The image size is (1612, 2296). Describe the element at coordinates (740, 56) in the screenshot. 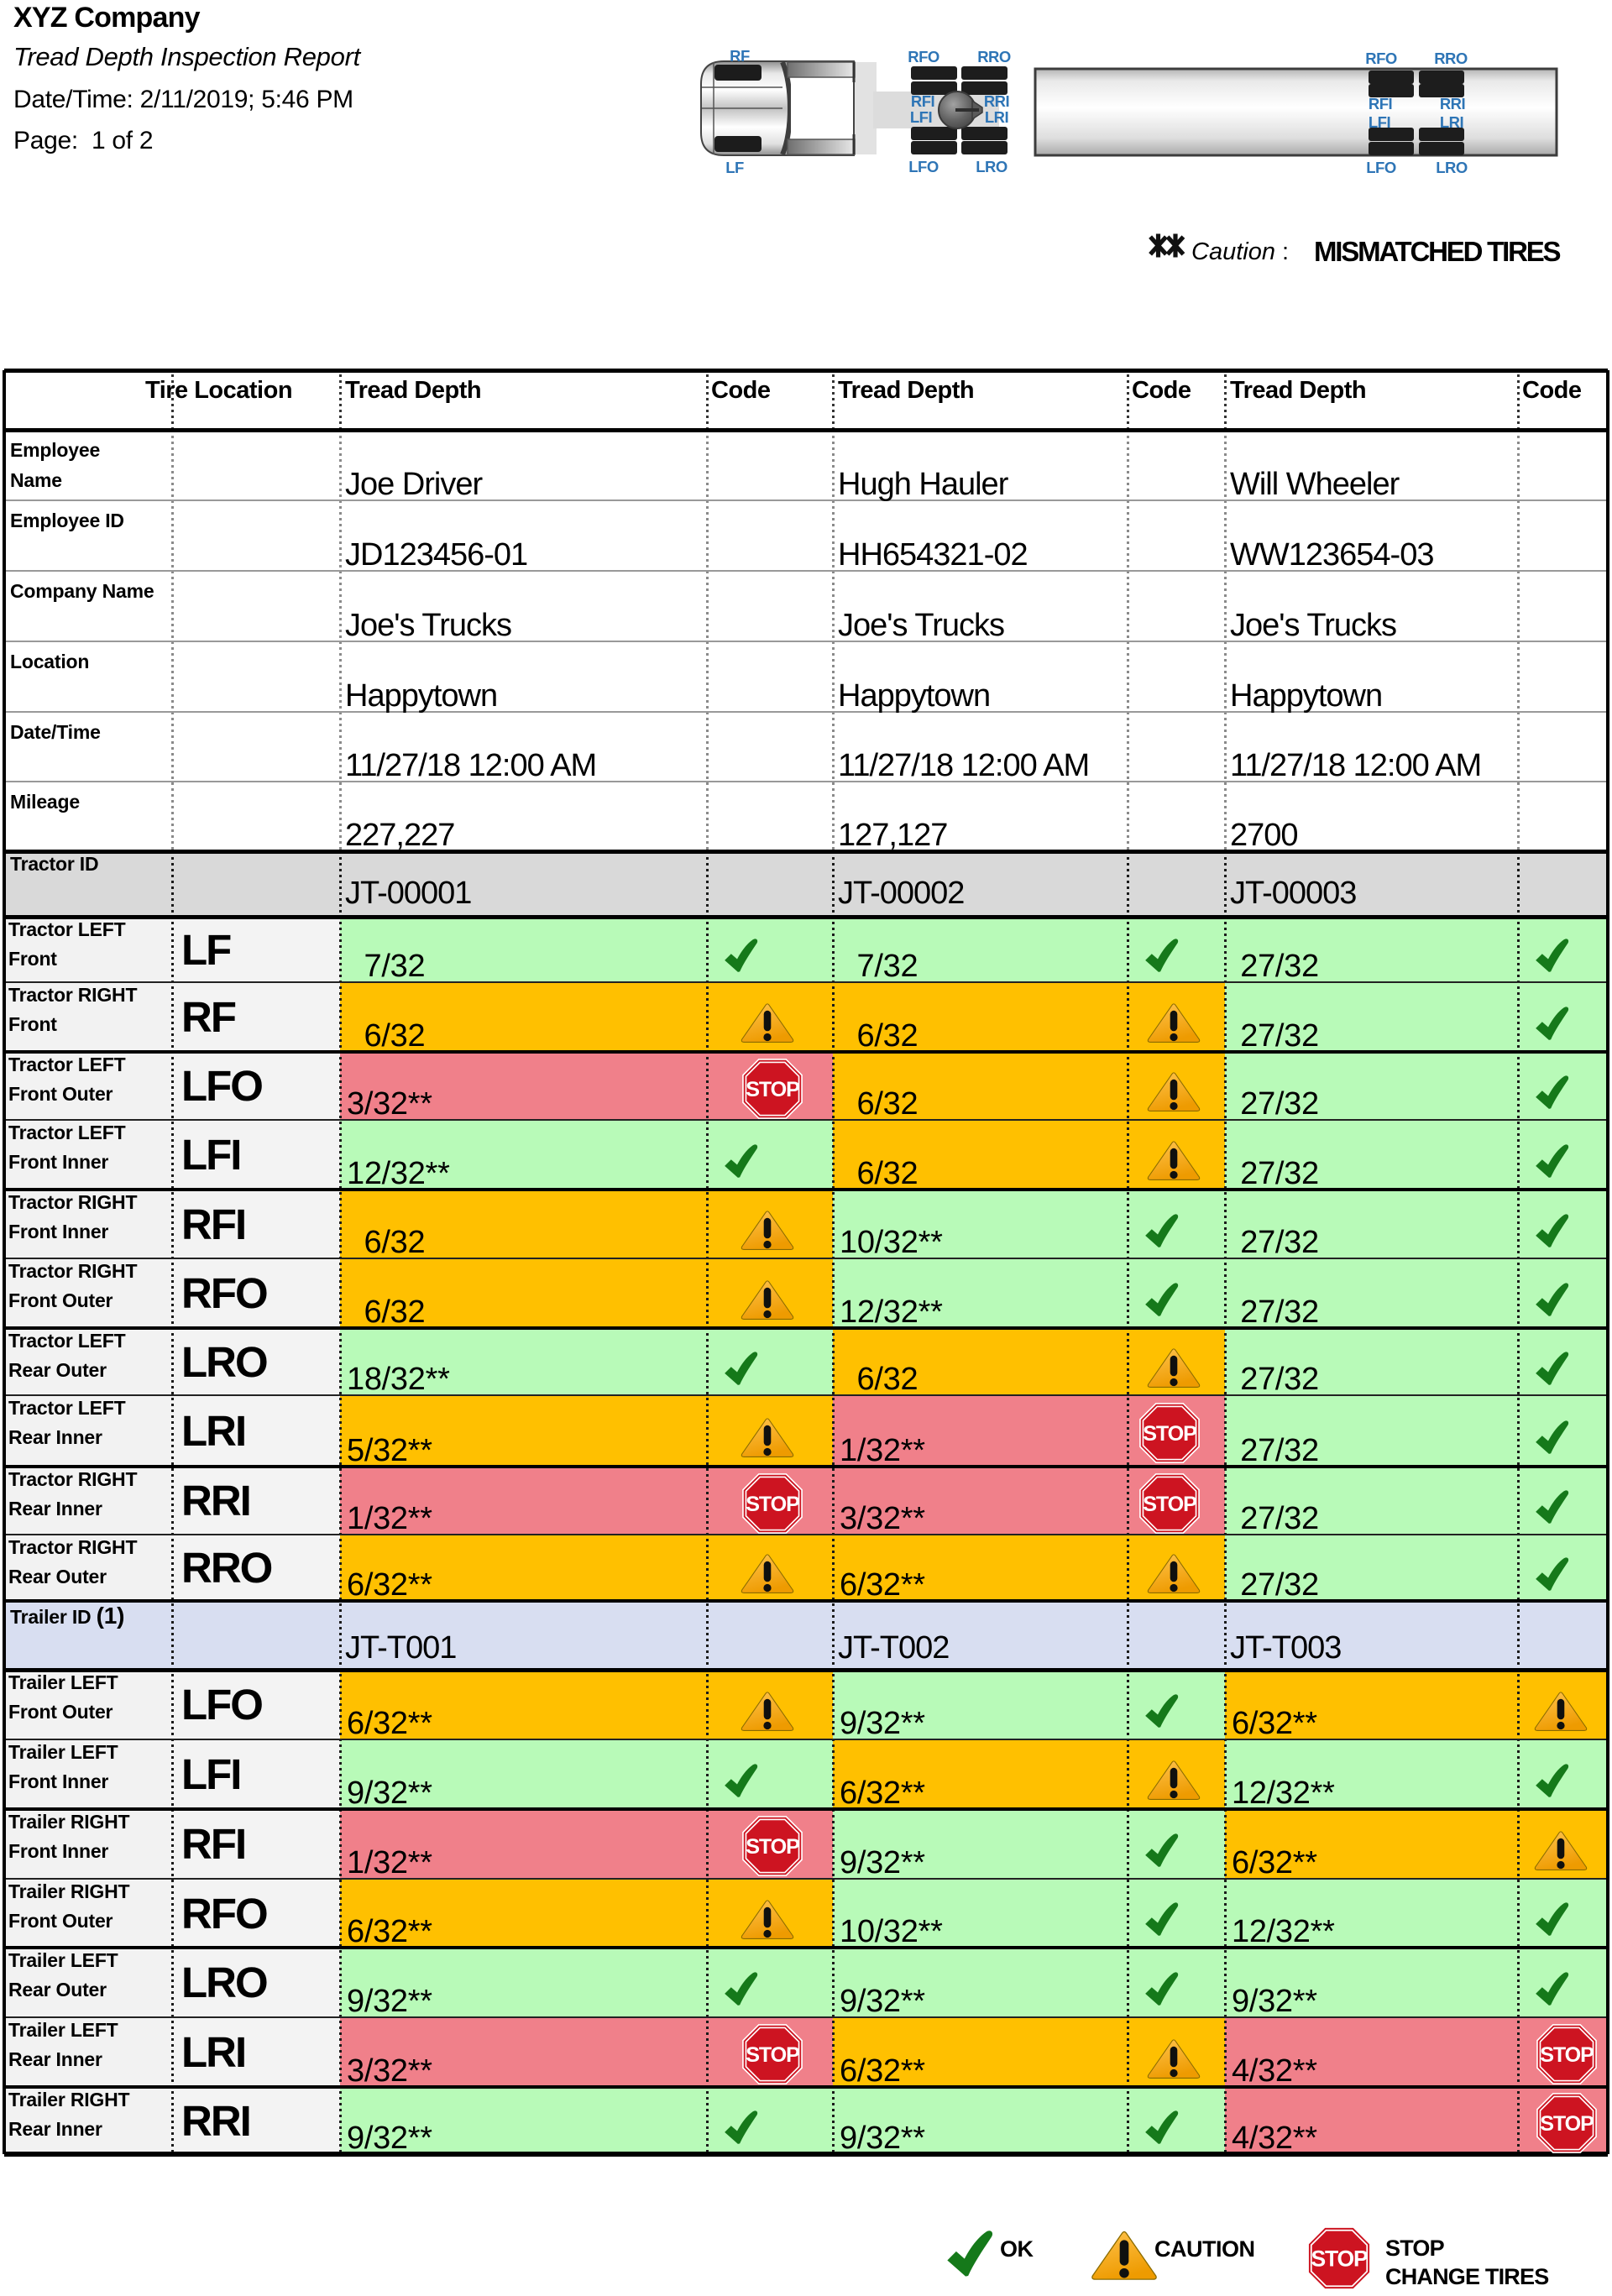

I see `svg-text: RF` at that location.